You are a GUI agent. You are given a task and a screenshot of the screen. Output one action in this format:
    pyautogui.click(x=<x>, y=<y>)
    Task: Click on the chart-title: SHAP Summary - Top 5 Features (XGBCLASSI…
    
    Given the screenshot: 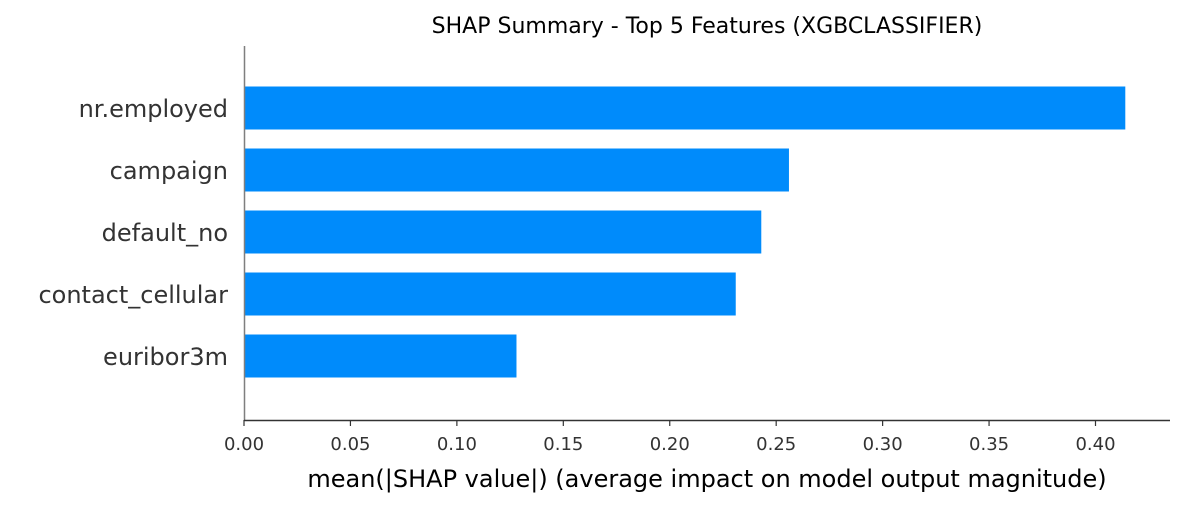 What is the action you would take?
    pyautogui.click(x=707, y=26)
    